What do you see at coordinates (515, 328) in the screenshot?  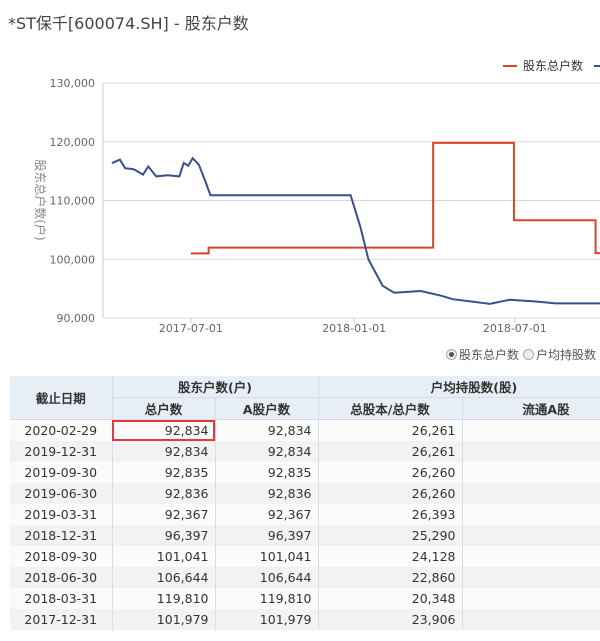 I see `x-tick-label: 2018-07-01` at bounding box center [515, 328].